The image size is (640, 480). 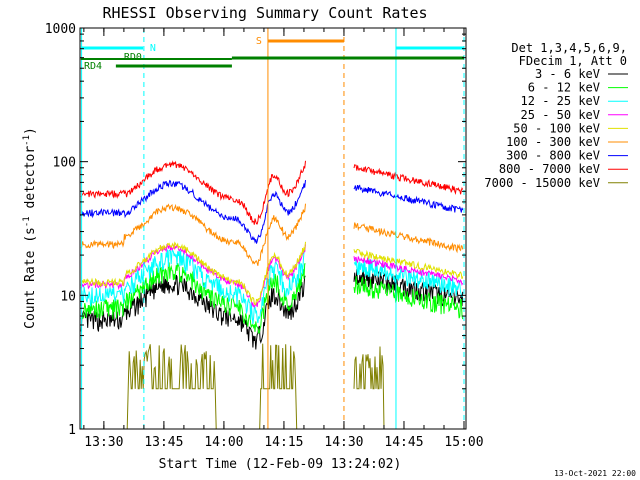 What do you see at coordinates (595, 473) in the screenshot?
I see `footer-timestamp: 13-Oct-2021 22:00` at bounding box center [595, 473].